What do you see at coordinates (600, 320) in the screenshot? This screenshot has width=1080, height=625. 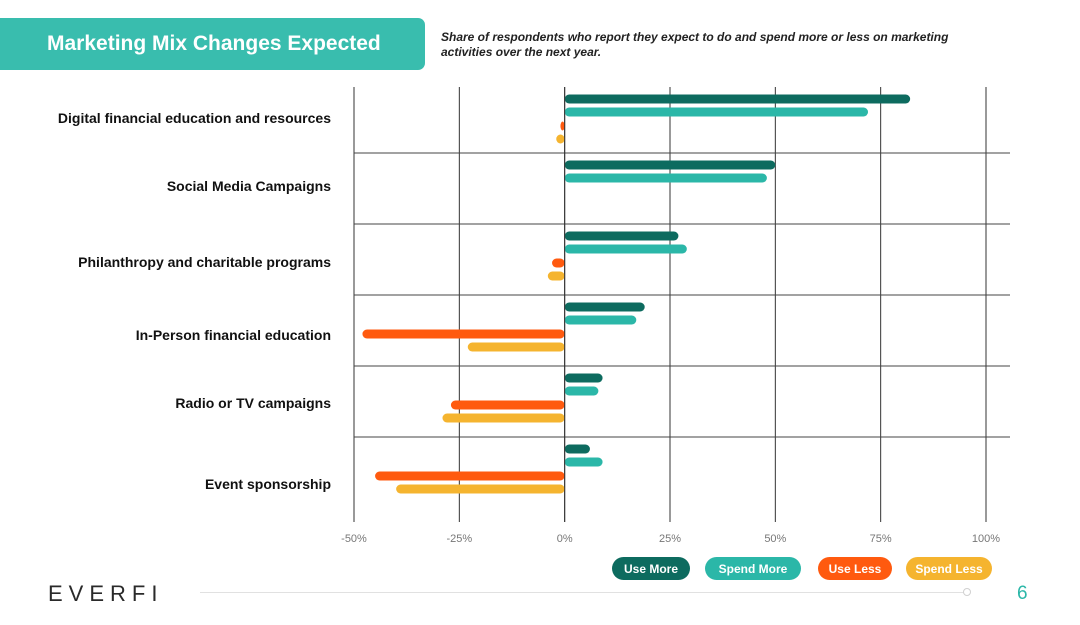 I see `bar-3-spend-more` at bounding box center [600, 320].